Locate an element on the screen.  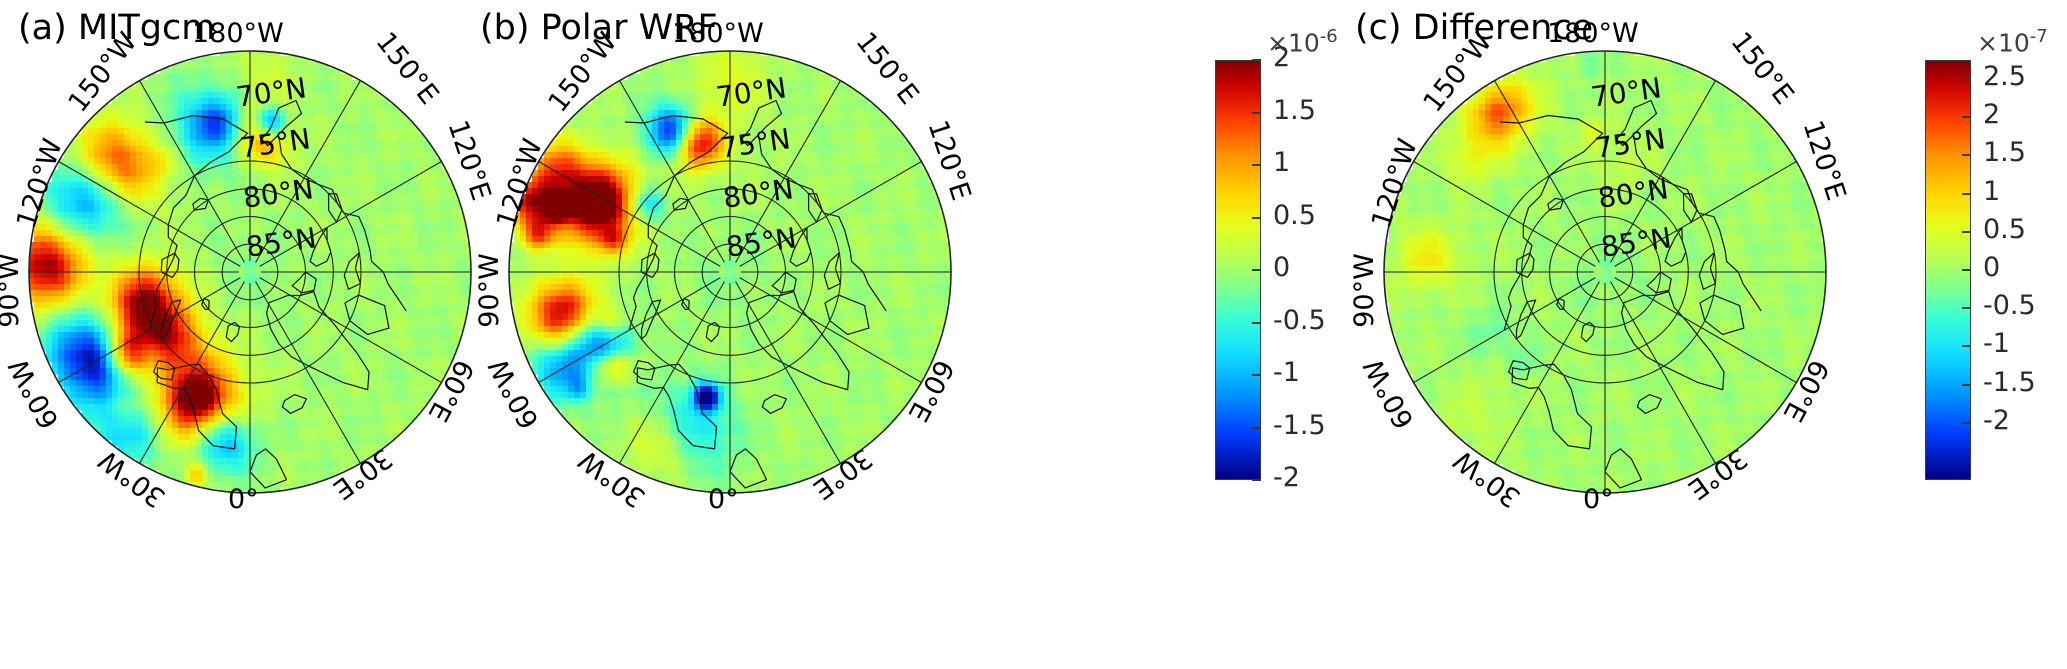
colorbar-1: ×10⁻⁶ 2 1.5 1 0.5 0 -0.5 -1 -1.5 -2 is located at coordinates (1276, 259).